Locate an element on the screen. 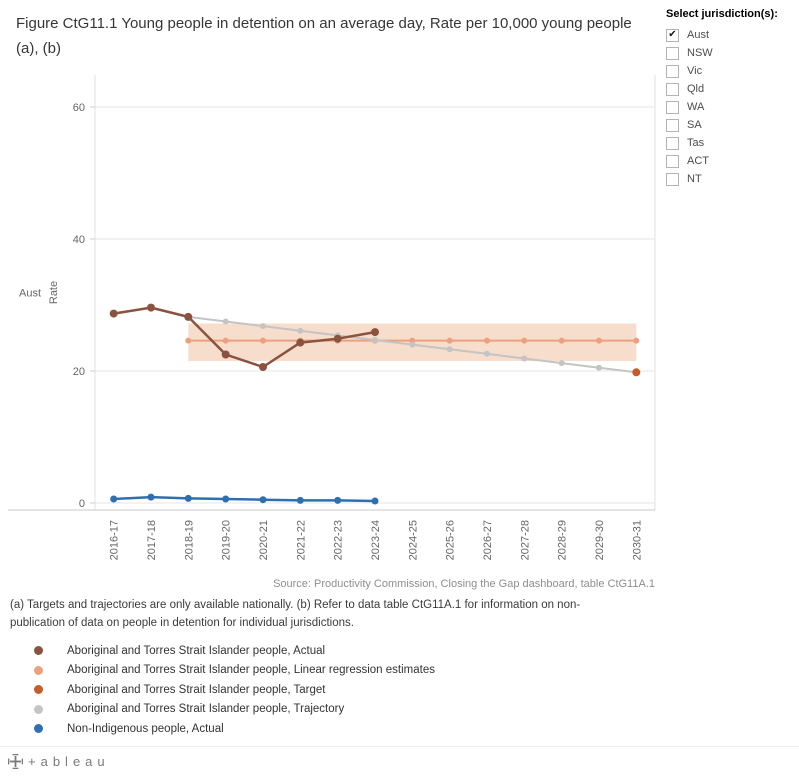 This screenshot has width=799, height=776. y-axis-title: Rate is located at coordinates (54, 292).